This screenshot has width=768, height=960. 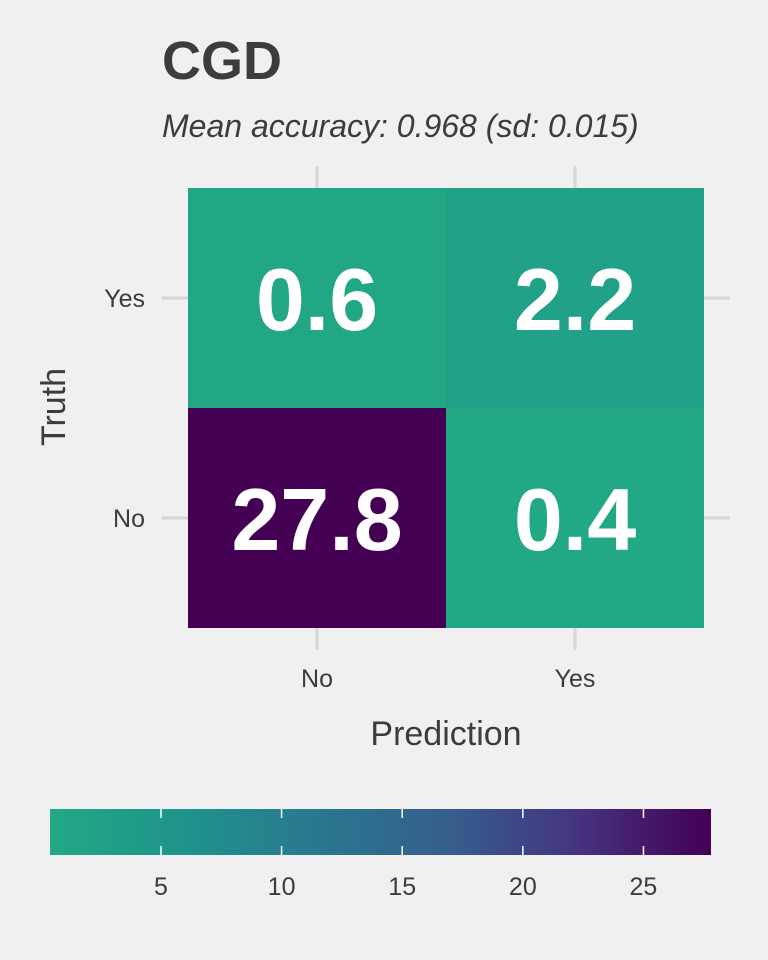 I want to click on cell-value-label: 2.2, so click(x=575, y=299).